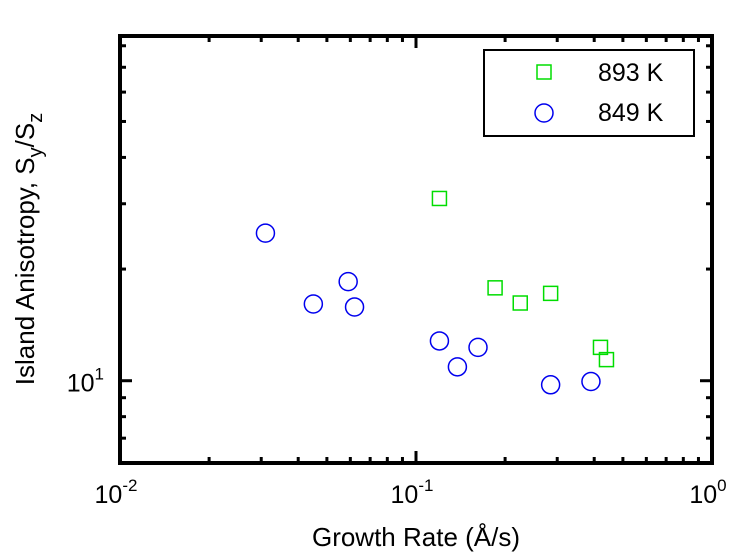 This screenshot has width=747, height=554. Describe the element at coordinates (36, 152) in the screenshot. I see `y-axis-label-sub-y: y` at that location.